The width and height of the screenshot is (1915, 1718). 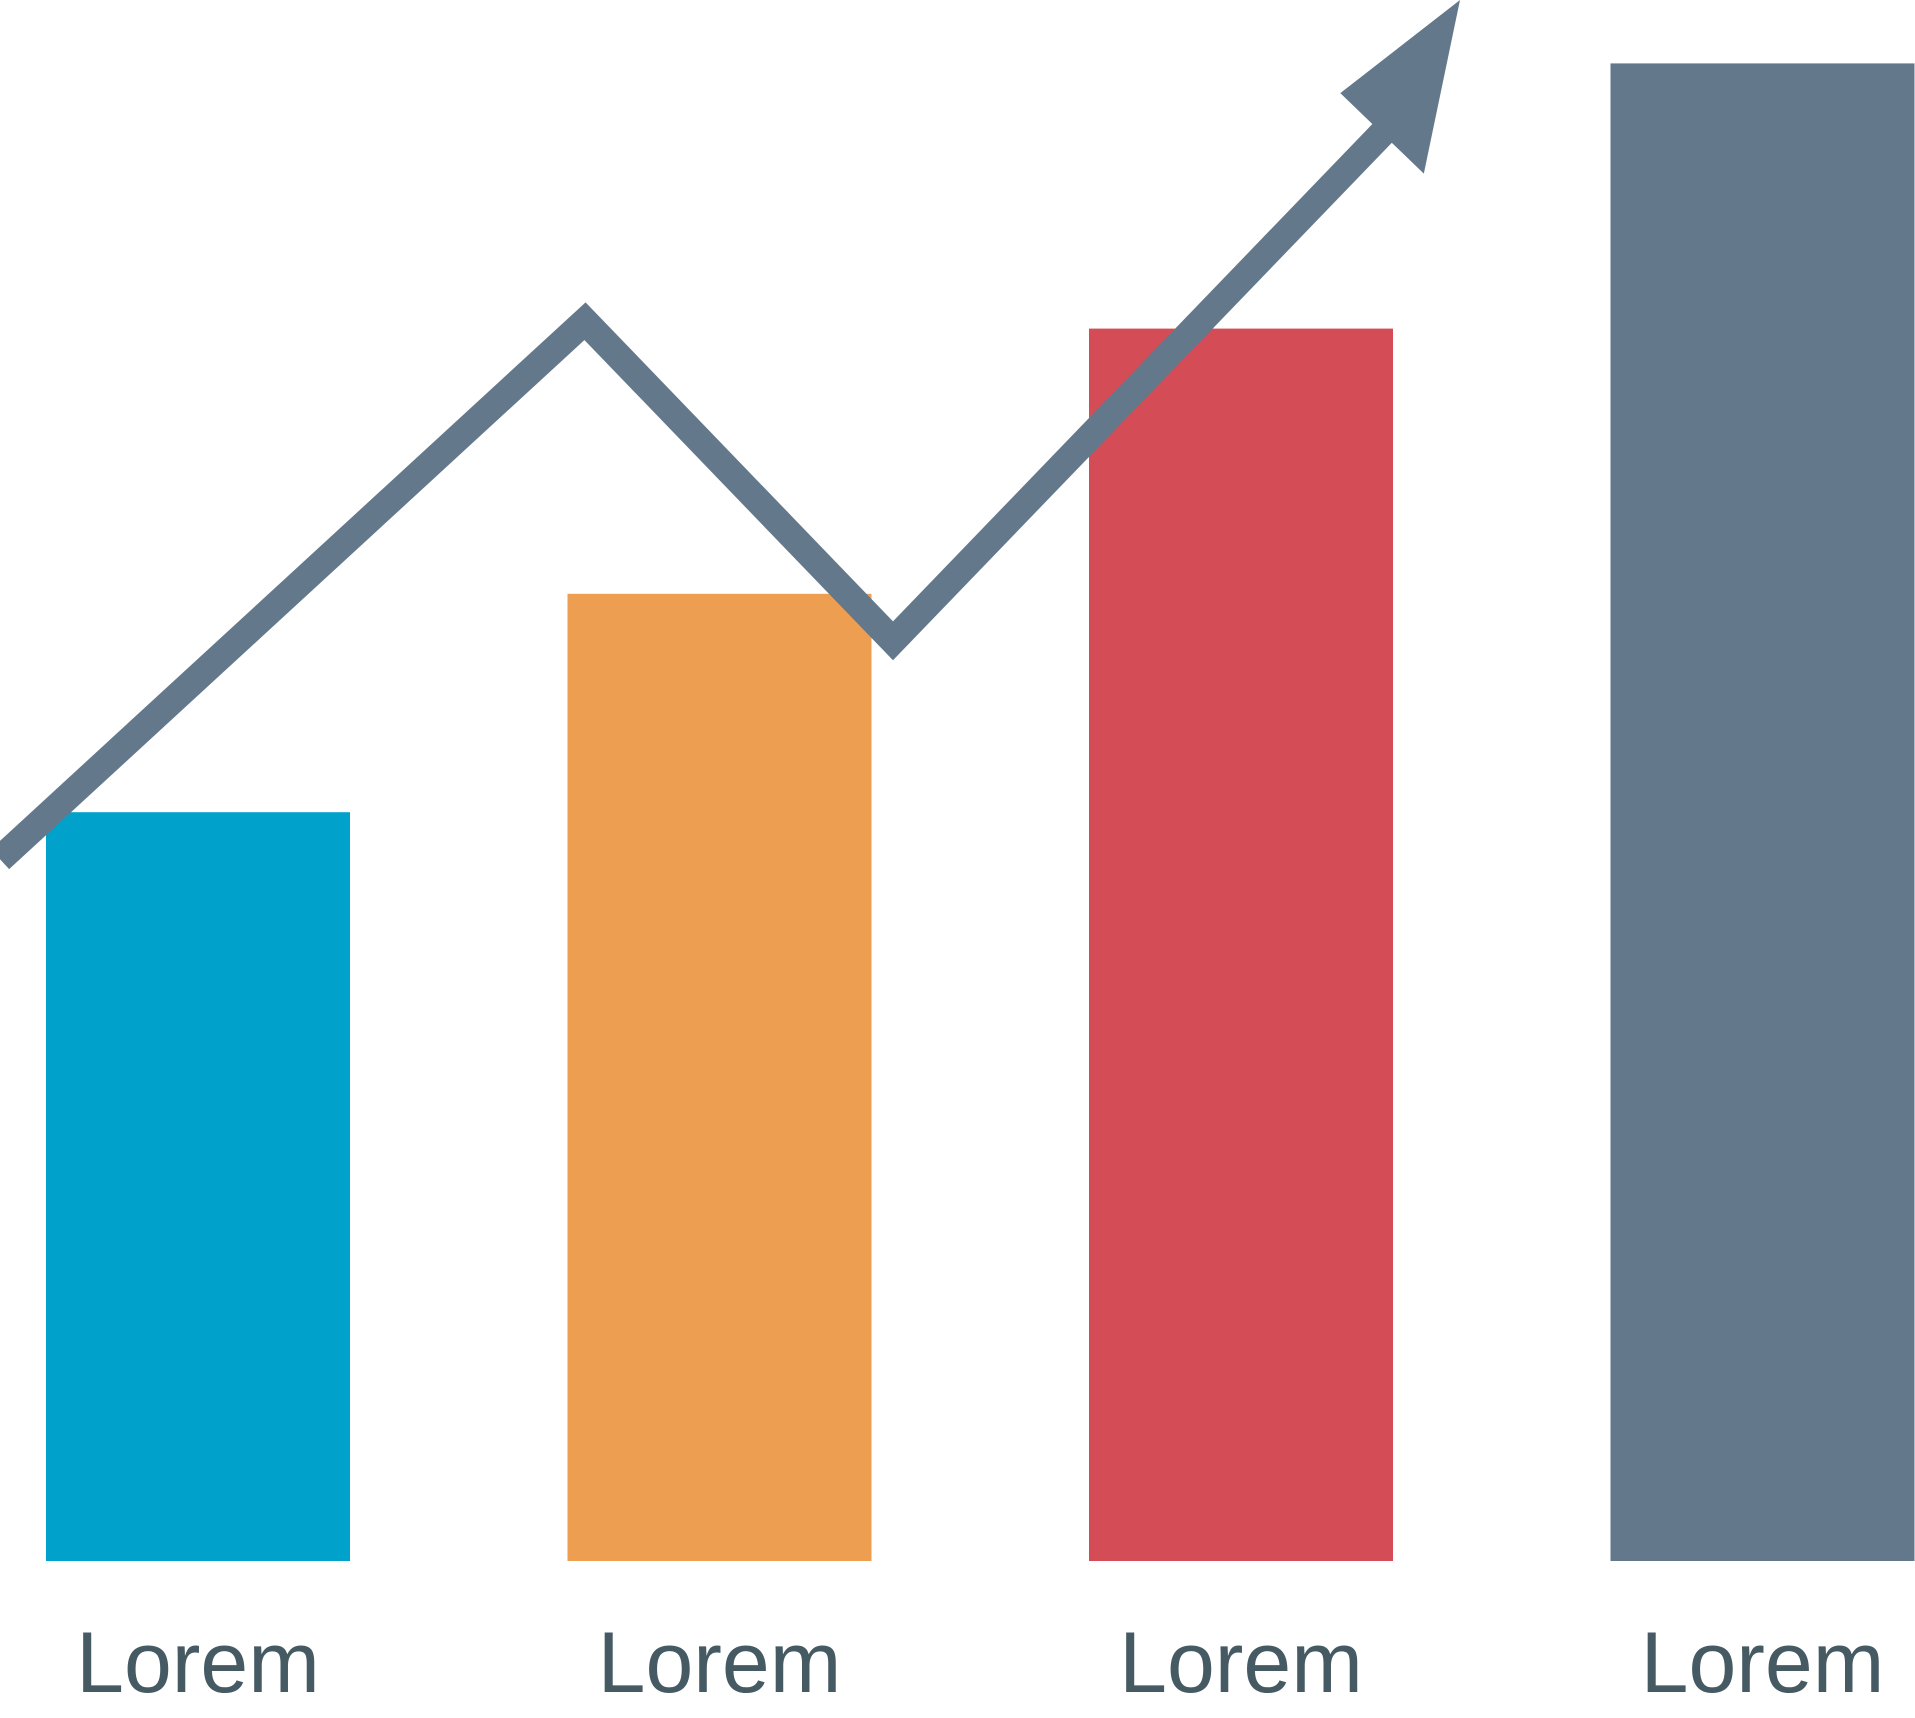 What do you see at coordinates (980, 1663) in the screenshot?
I see `category-label-group: Lorem Lorem Lorem Lorem` at bounding box center [980, 1663].